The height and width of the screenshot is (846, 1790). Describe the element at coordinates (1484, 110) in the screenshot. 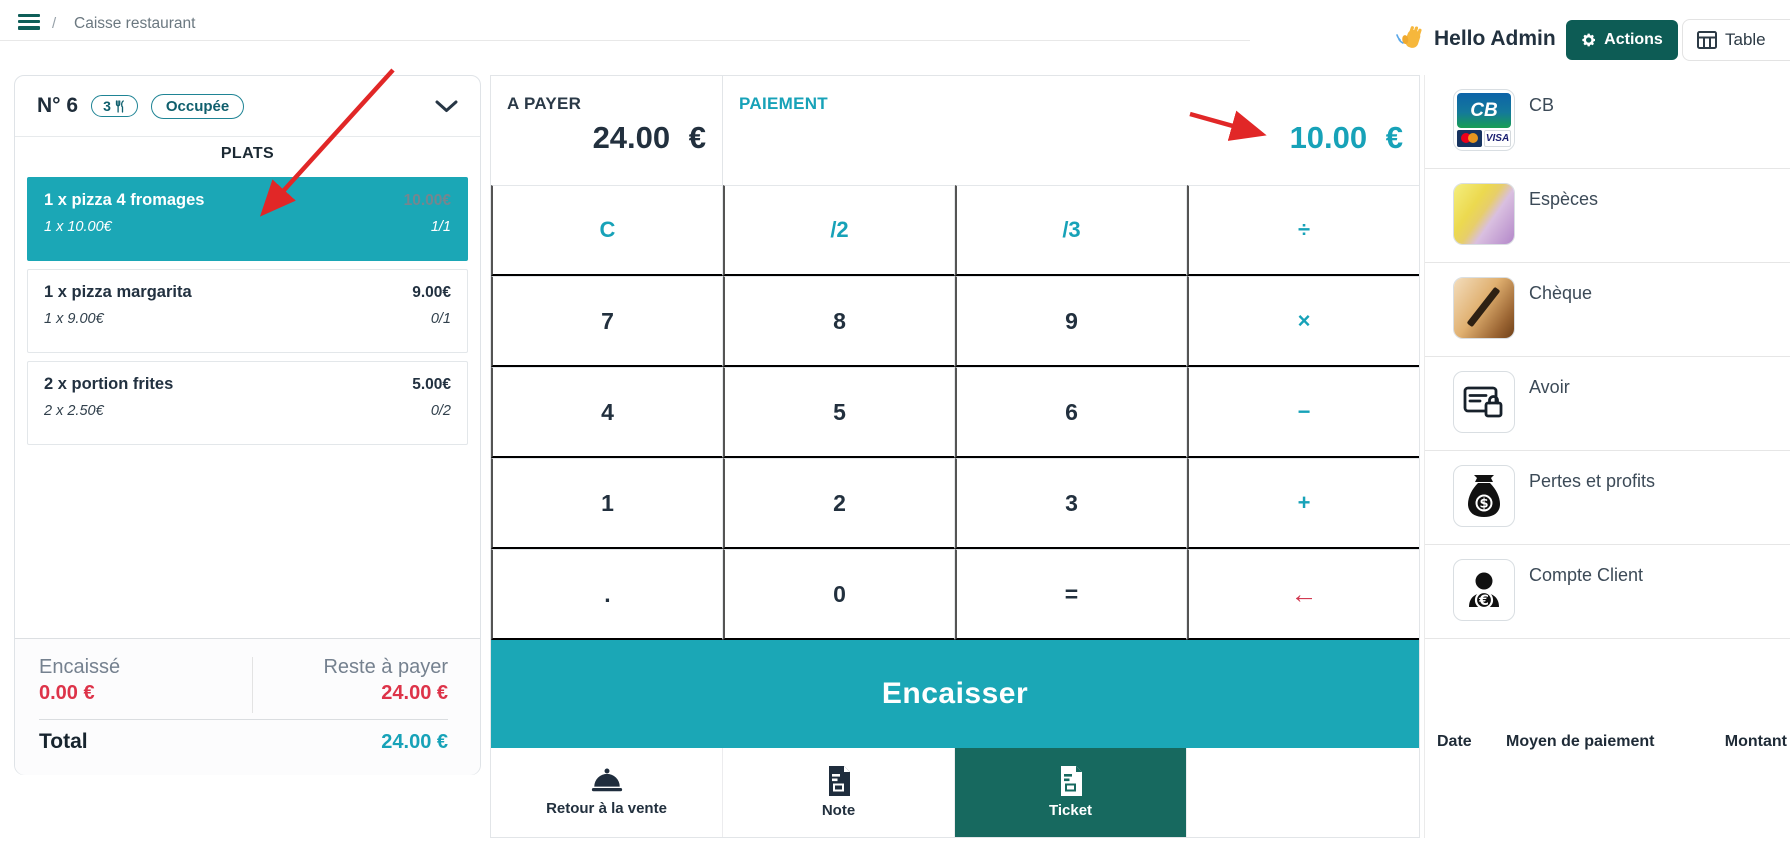

I see `cb-logo-text: CB` at that location.